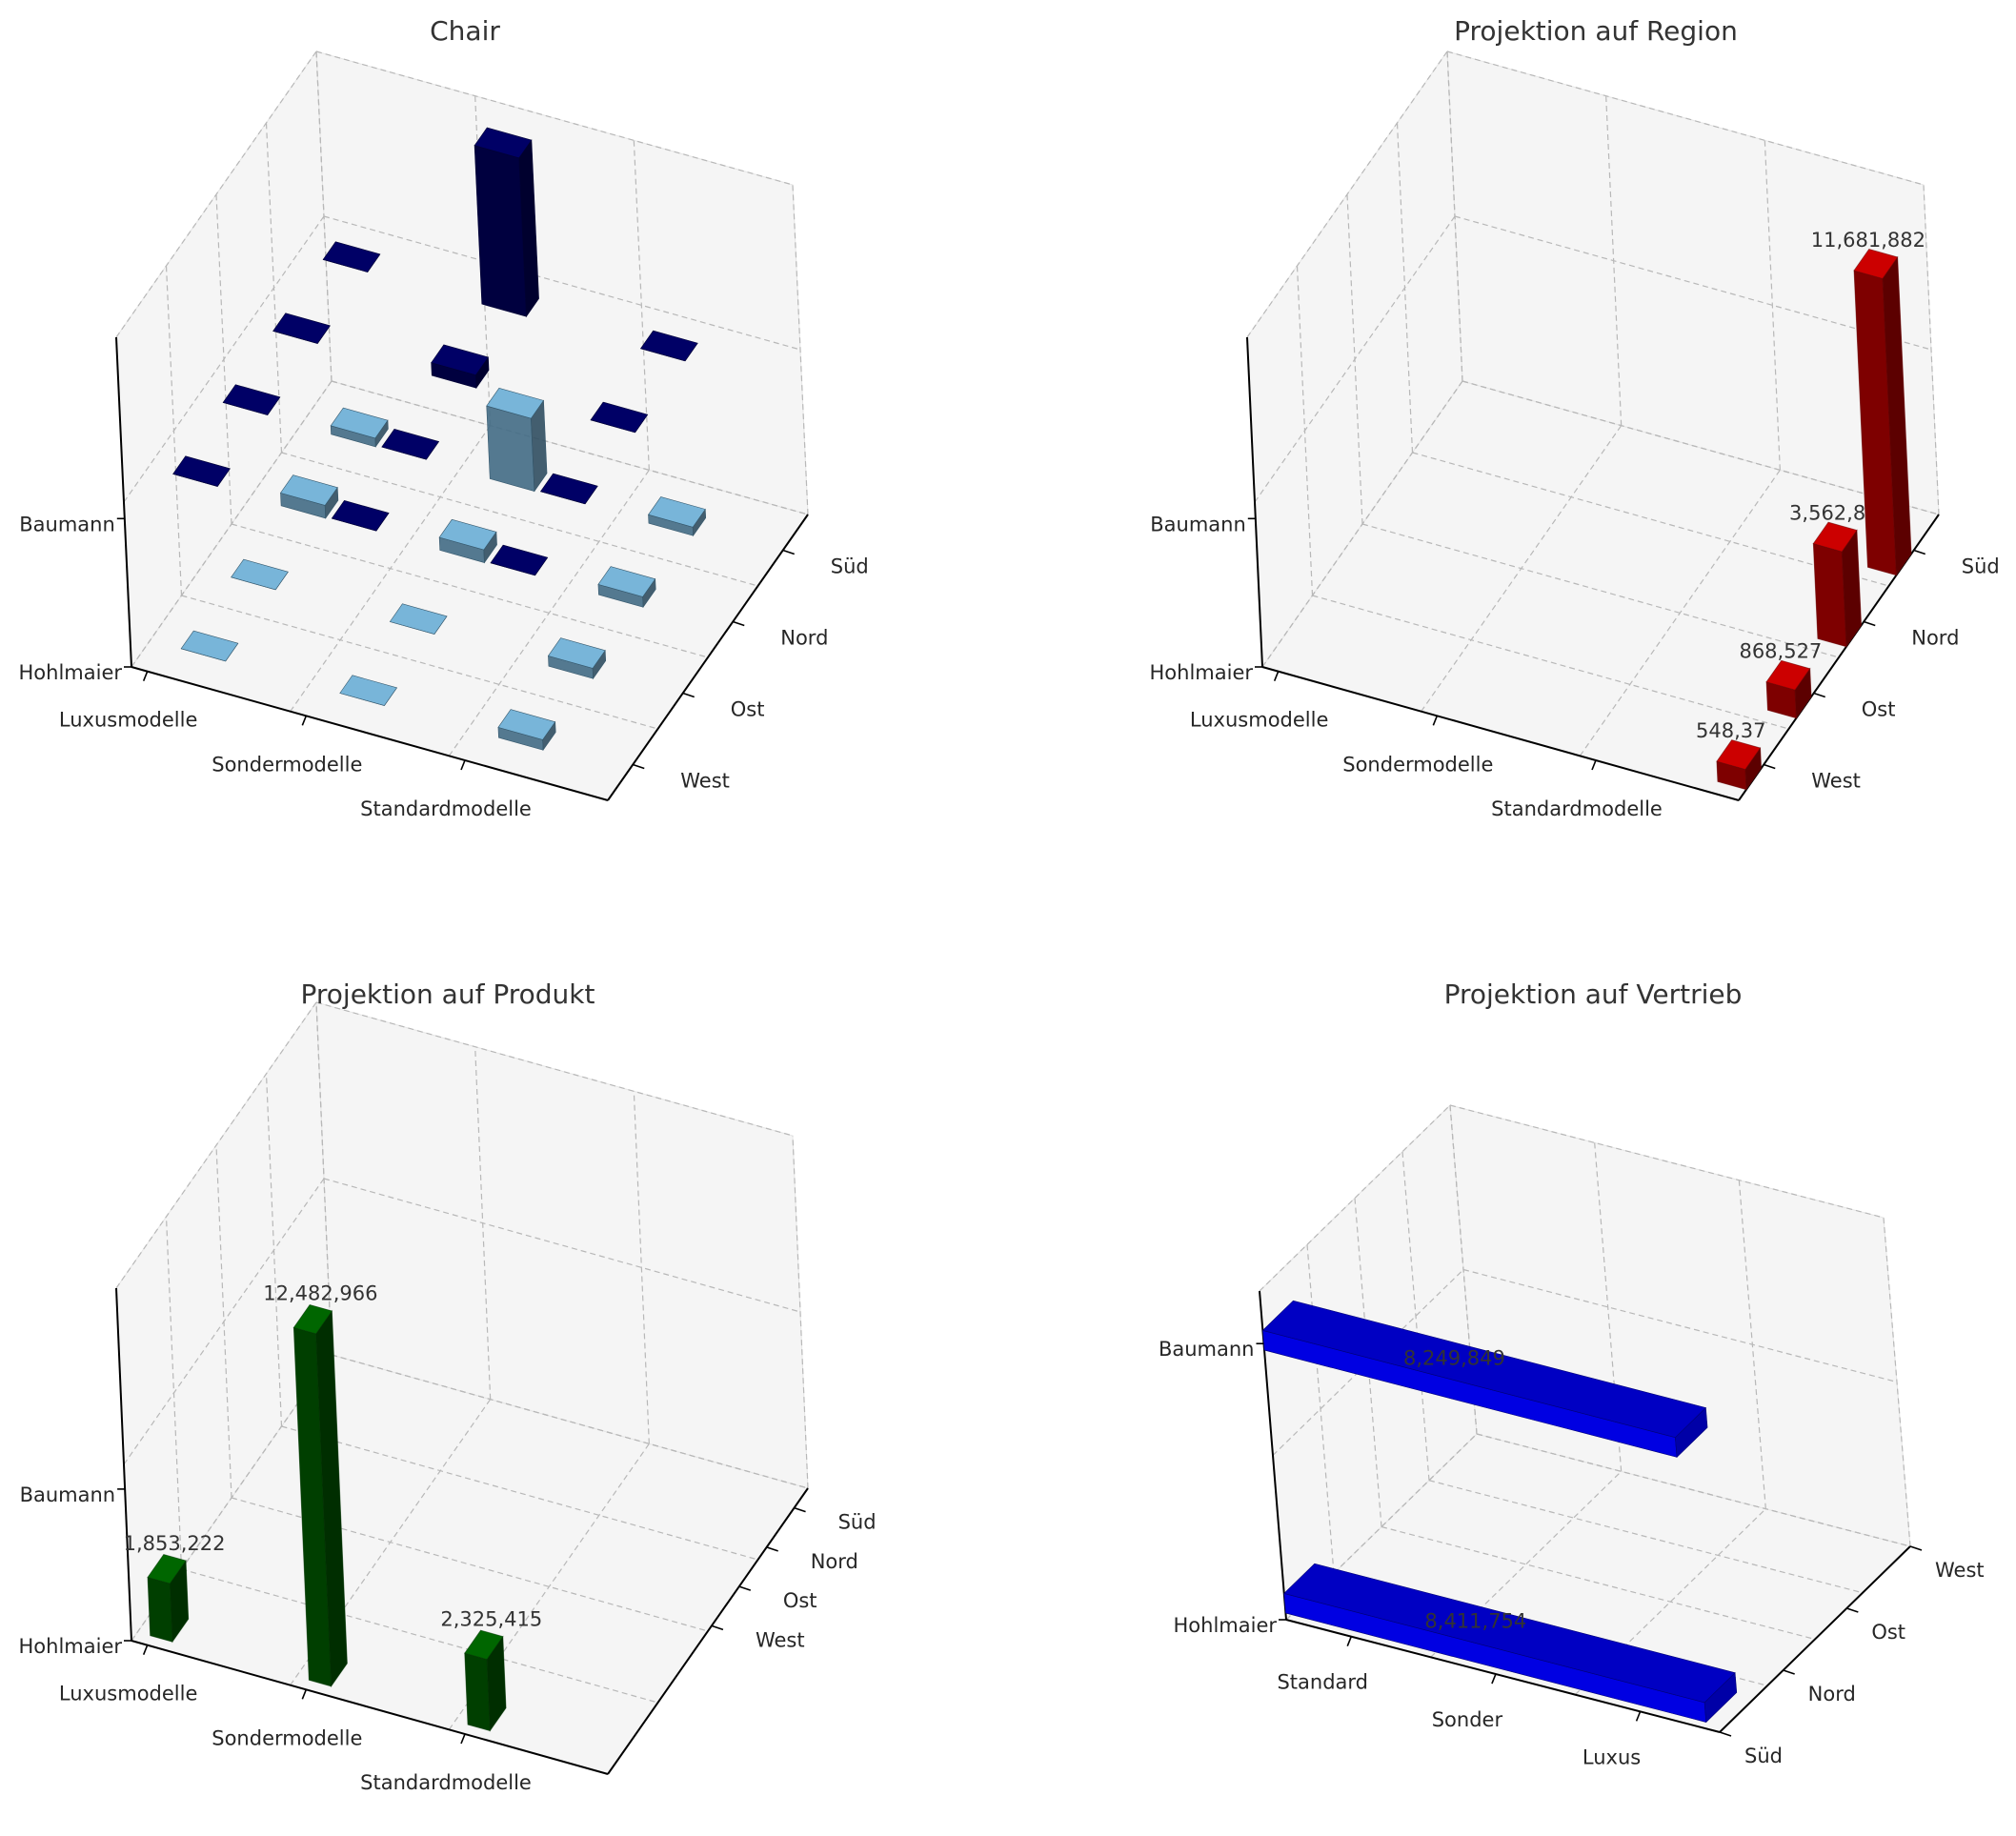 This screenshot has height=1836, width=2016. Describe the element at coordinates (68, 1494) in the screenshot. I see `z-tick-label: Baumann` at that location.